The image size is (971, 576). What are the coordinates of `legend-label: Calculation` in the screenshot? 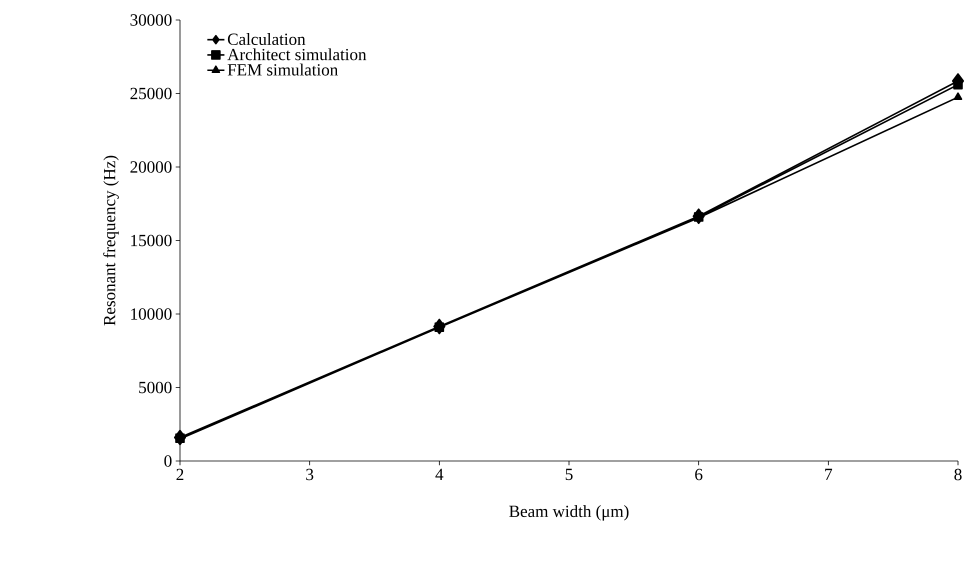 It's located at (267, 39).